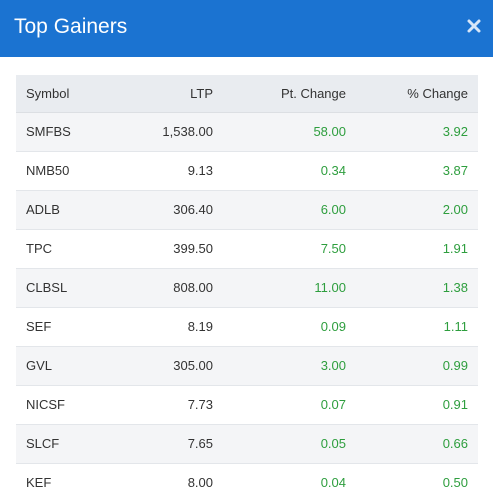  I want to click on column-header-ltp: LTP, so click(178, 94).